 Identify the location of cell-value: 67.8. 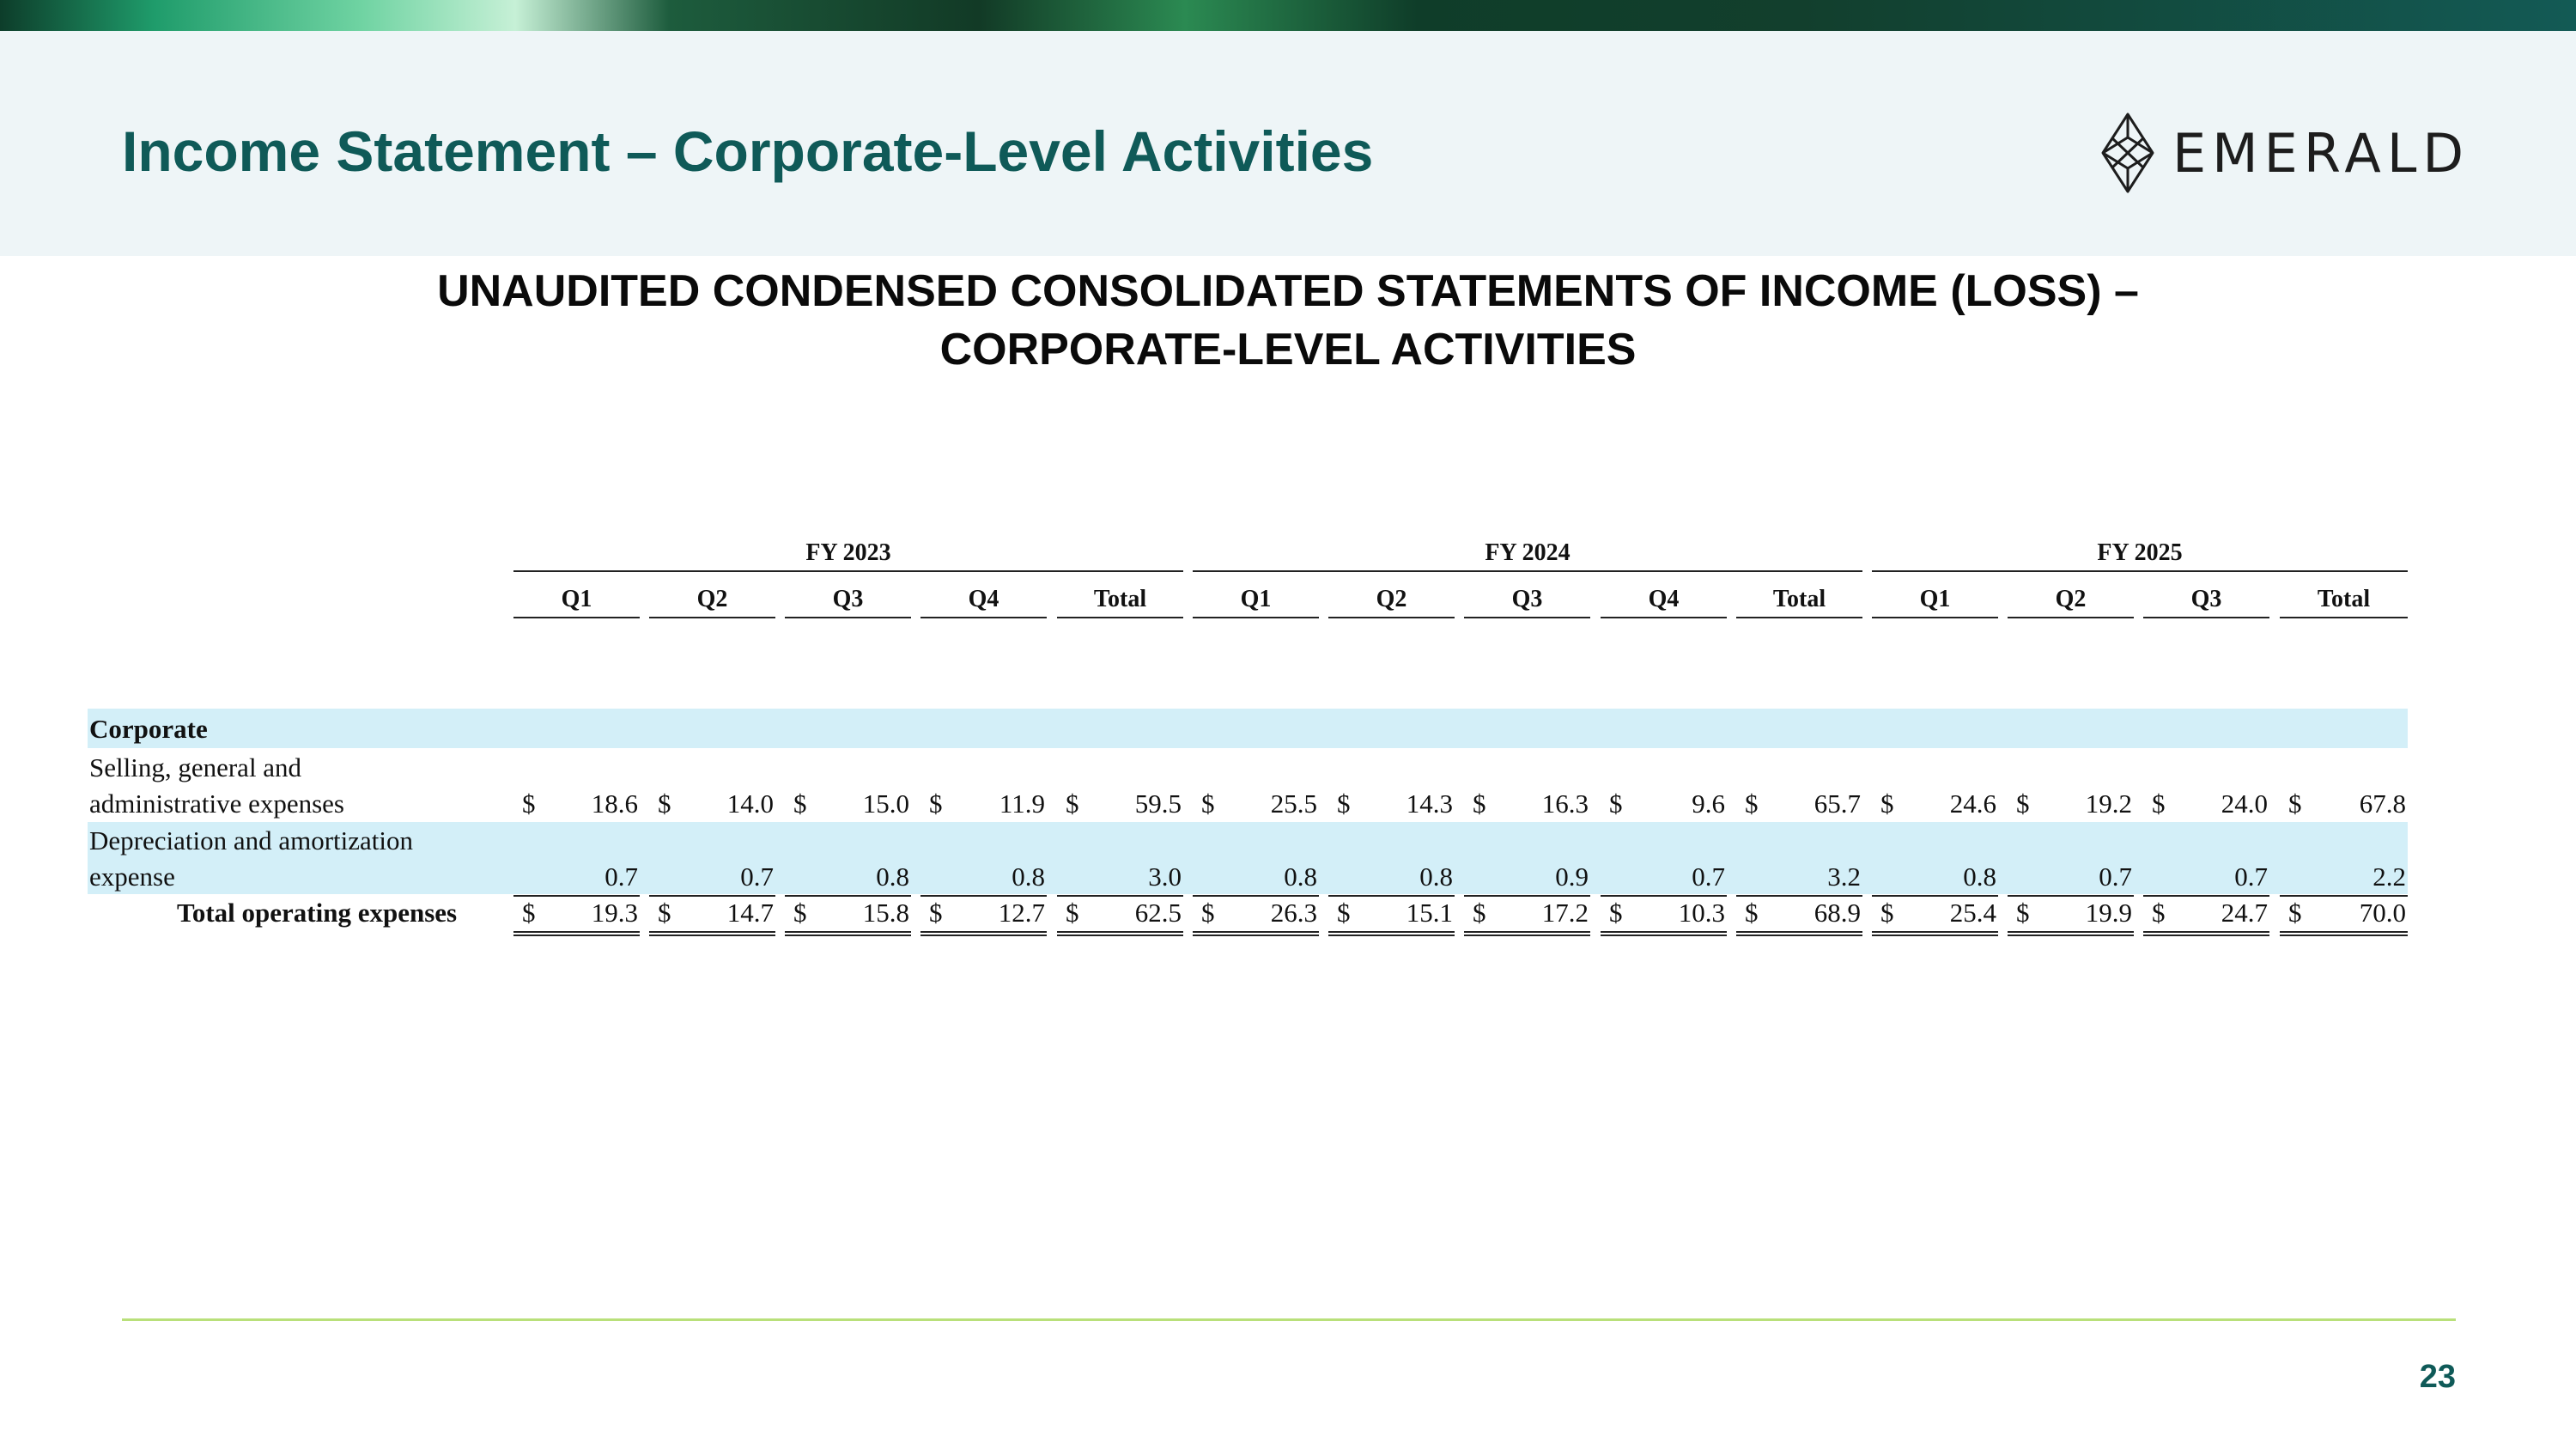
(2383, 803).